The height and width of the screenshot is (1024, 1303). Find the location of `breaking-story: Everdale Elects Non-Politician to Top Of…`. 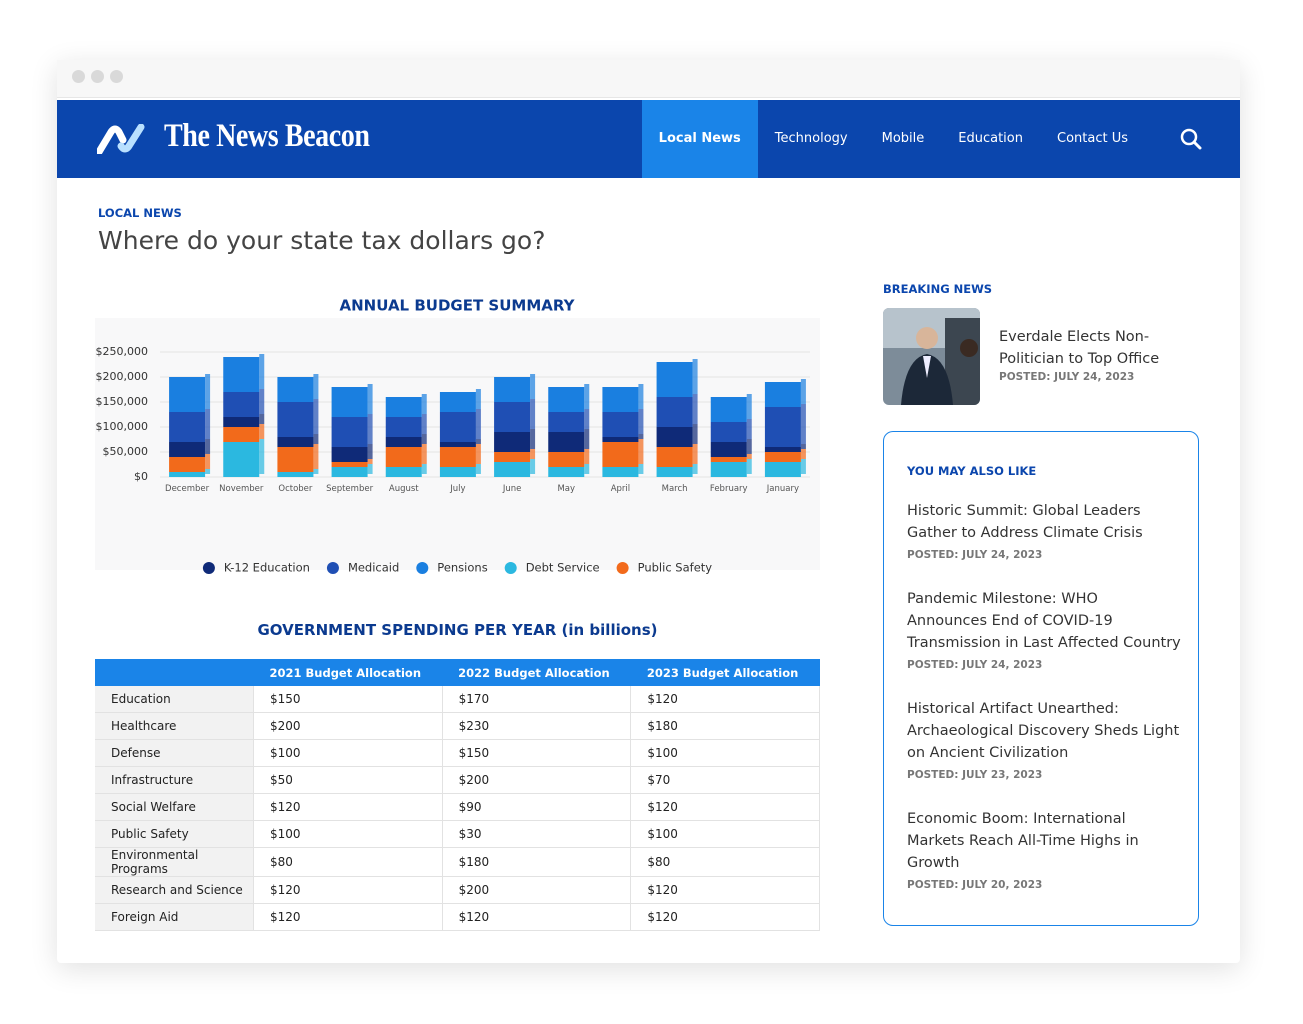

breaking-story: Everdale Elects Non-Politician to Top Of… is located at coordinates (1106, 354).